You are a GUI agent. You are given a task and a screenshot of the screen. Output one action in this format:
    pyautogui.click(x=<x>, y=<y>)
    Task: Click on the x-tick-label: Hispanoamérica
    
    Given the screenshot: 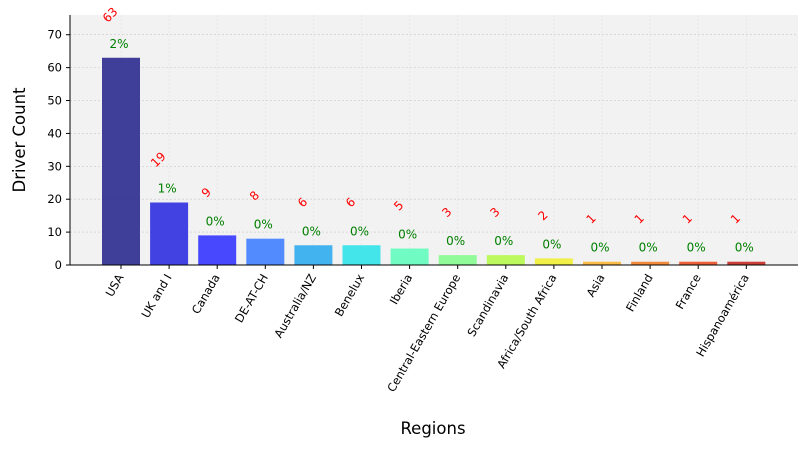 What is the action you would take?
    pyautogui.click(x=722, y=316)
    